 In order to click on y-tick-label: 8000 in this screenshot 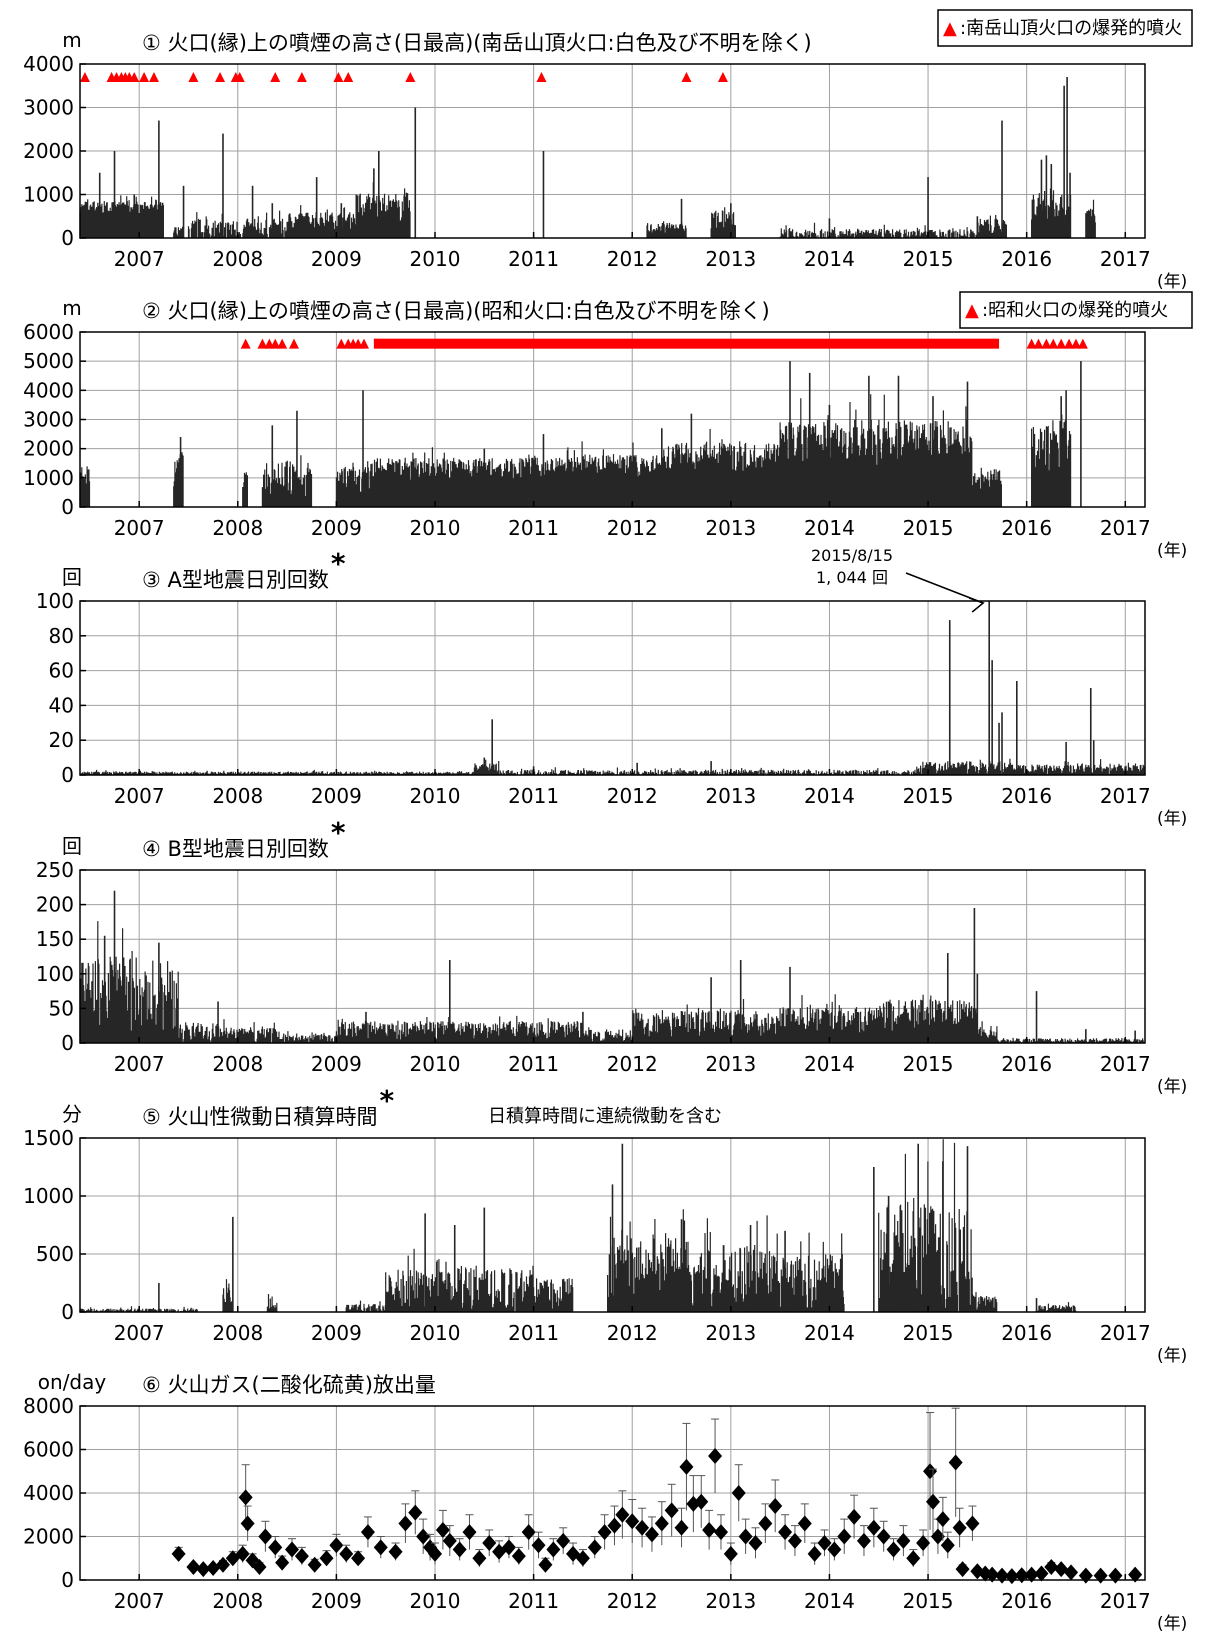, I will do `click(48, 1406)`.